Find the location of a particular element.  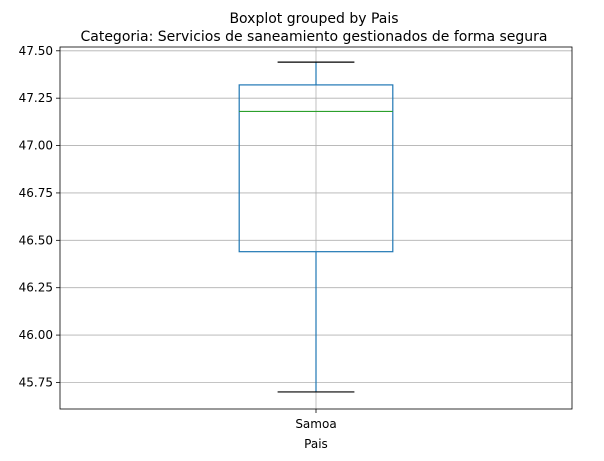

y-tick-label: 47.25 is located at coordinates (36, 98).